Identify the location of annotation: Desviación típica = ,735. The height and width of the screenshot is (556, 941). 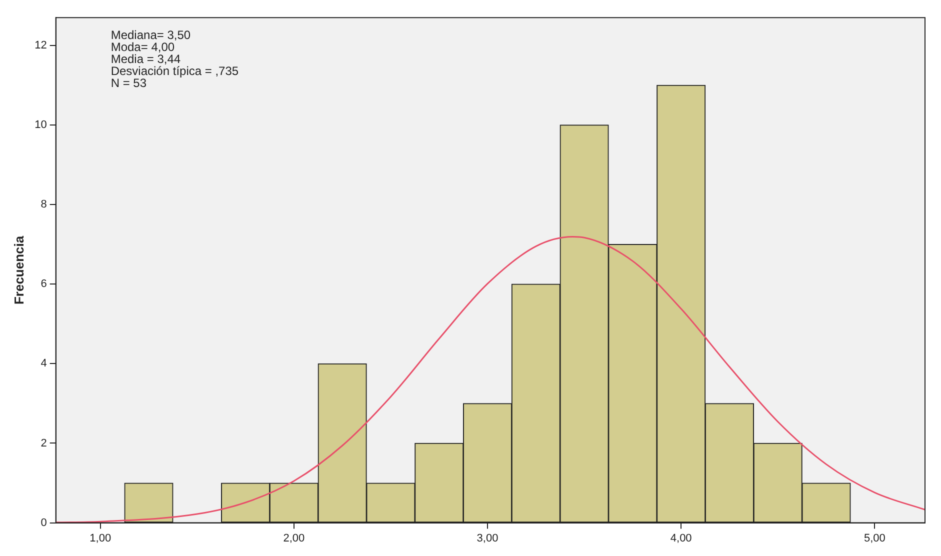
(174, 71).